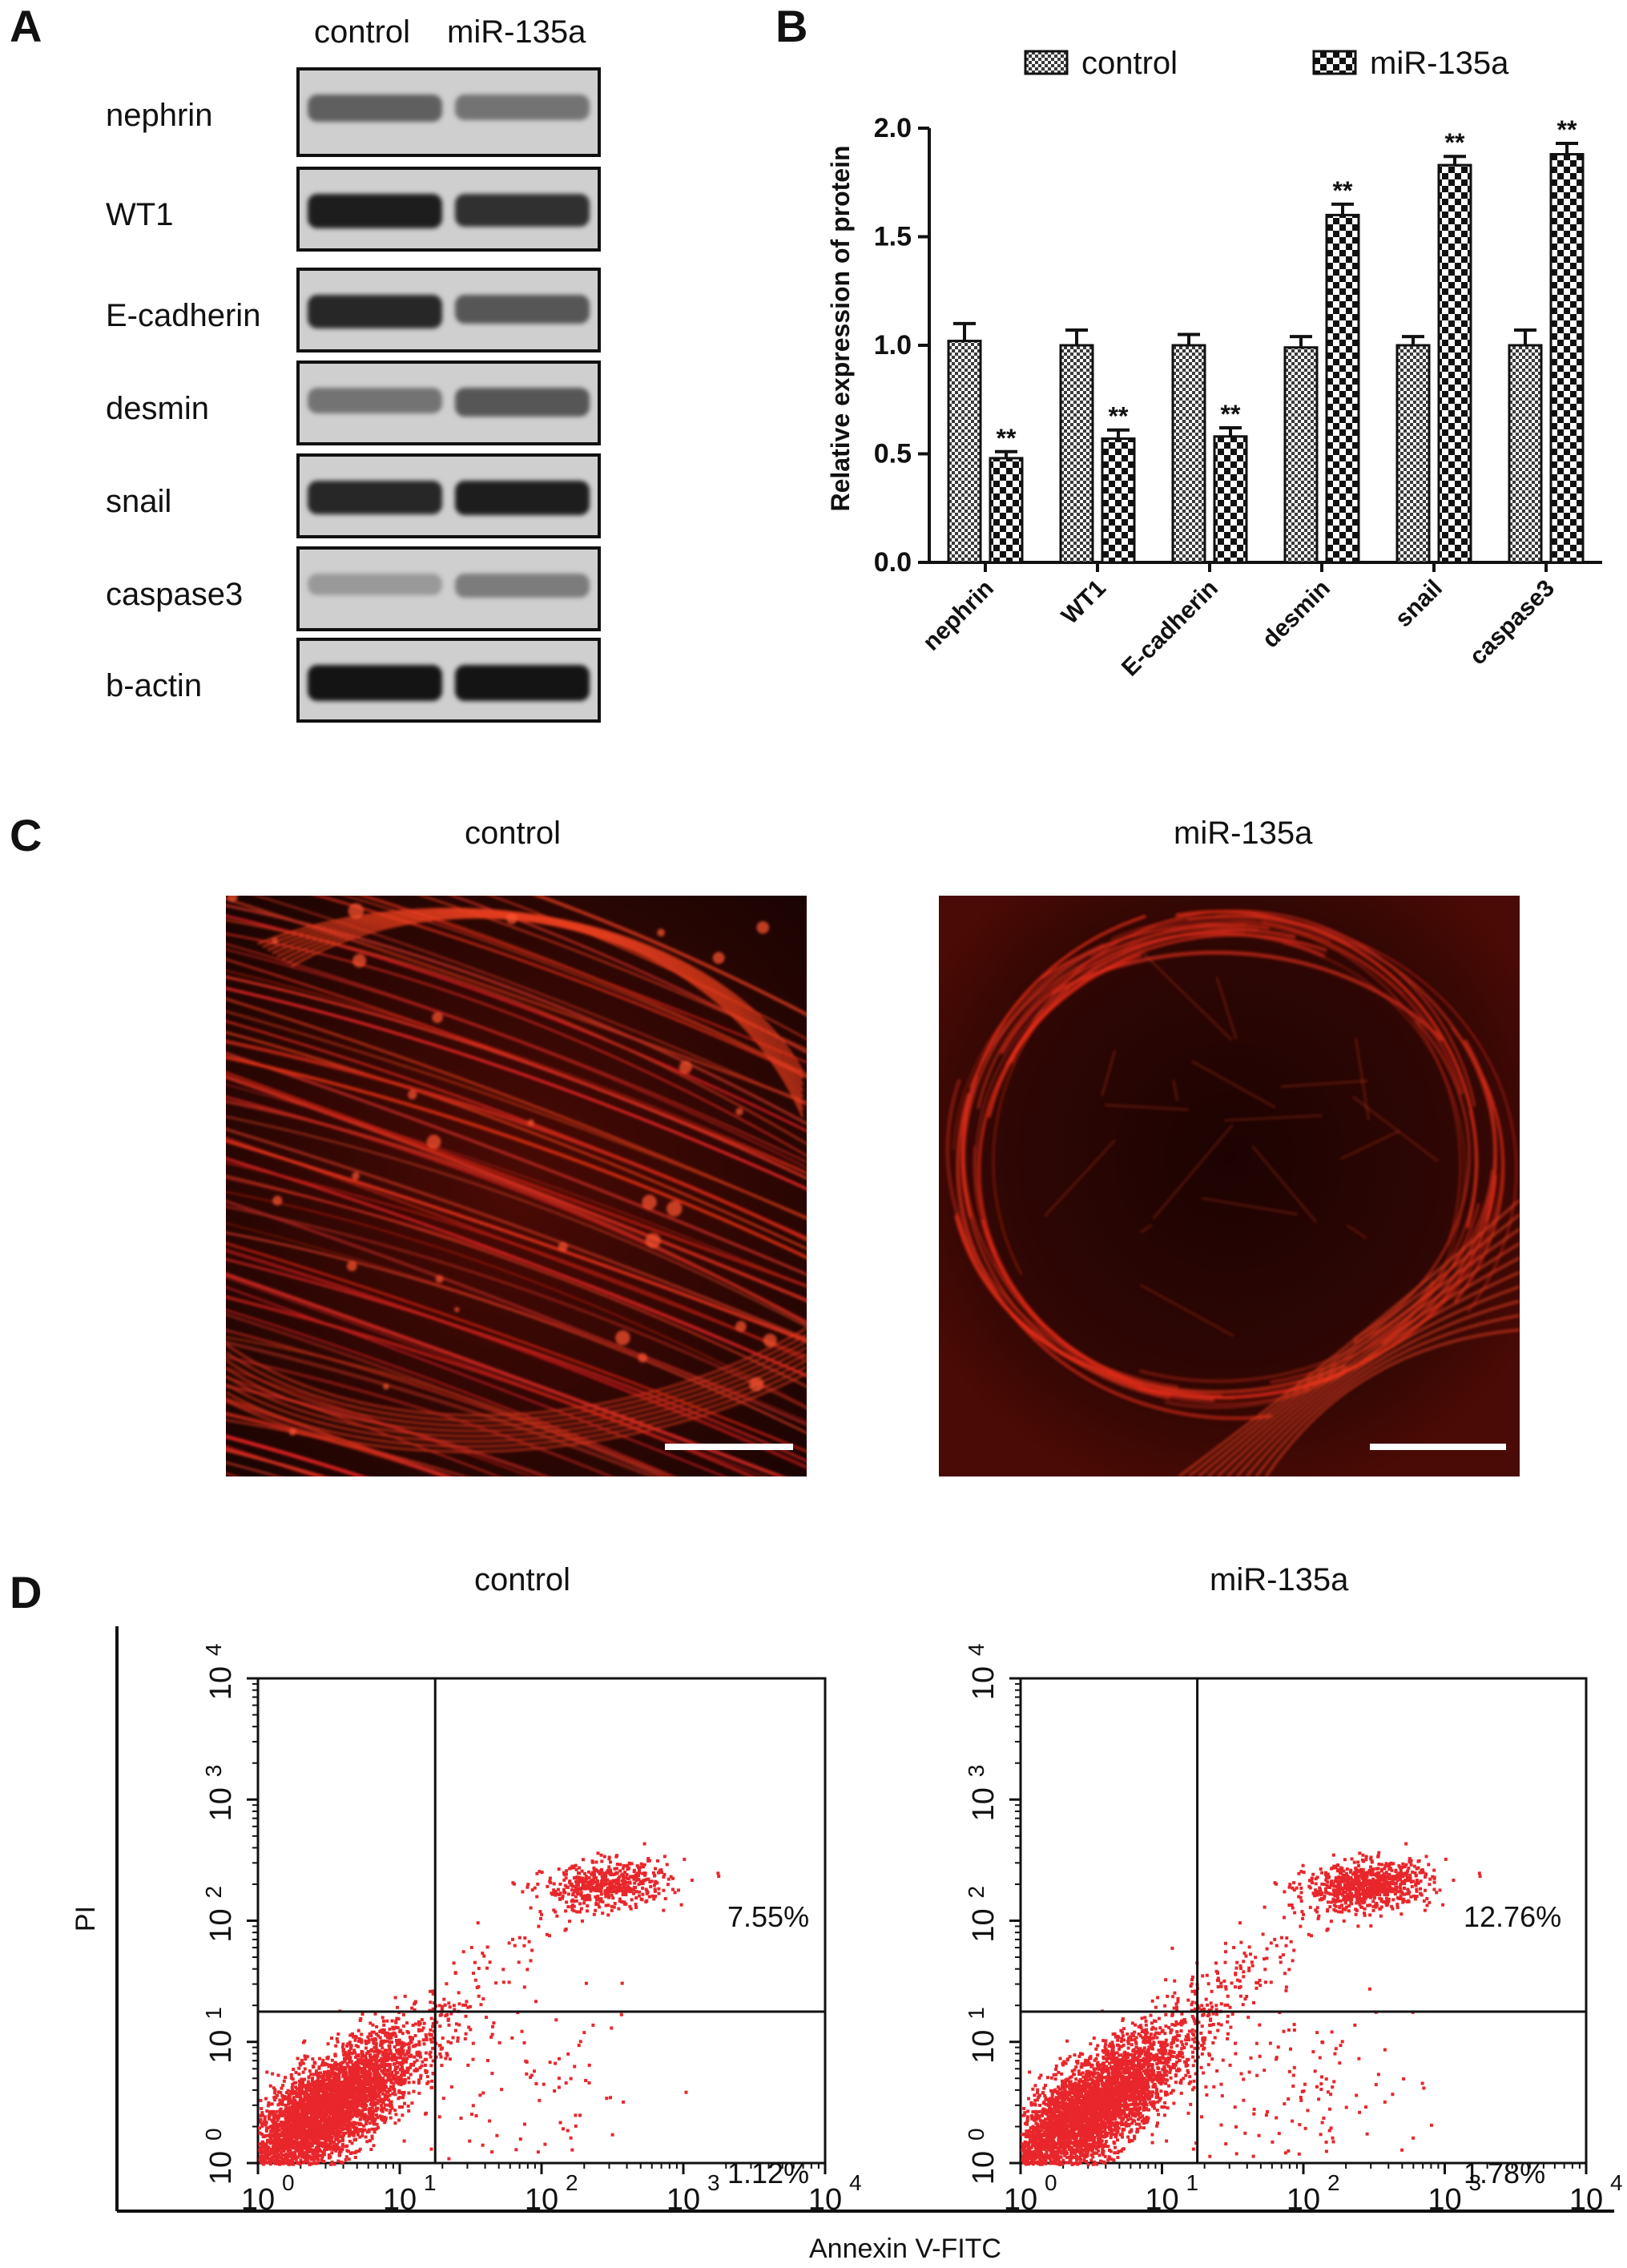 The height and width of the screenshot is (2268, 1627). I want to click on blot-band-mir135a, so click(522, 586).